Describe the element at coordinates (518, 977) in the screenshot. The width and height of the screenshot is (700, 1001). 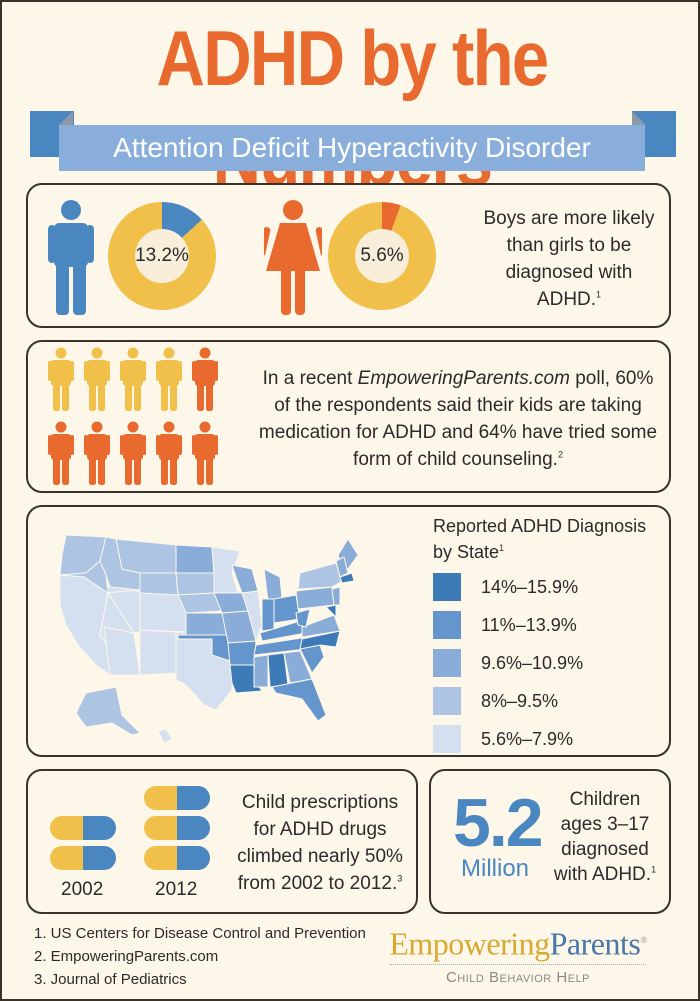
I see `logo-tagline: Child Behavior Help` at that location.